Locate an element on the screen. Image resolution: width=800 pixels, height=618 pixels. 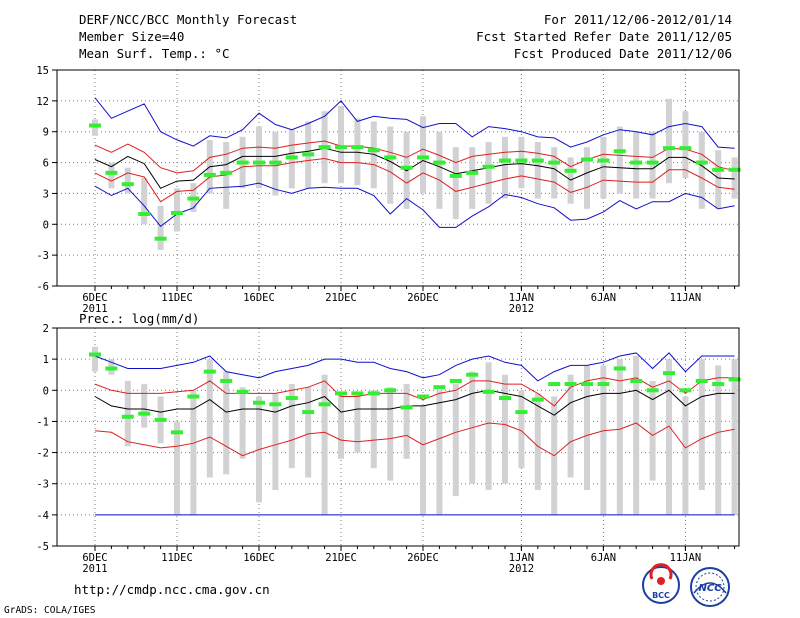
x-tick-label: 6DEC is located at coordinates (94, 558).